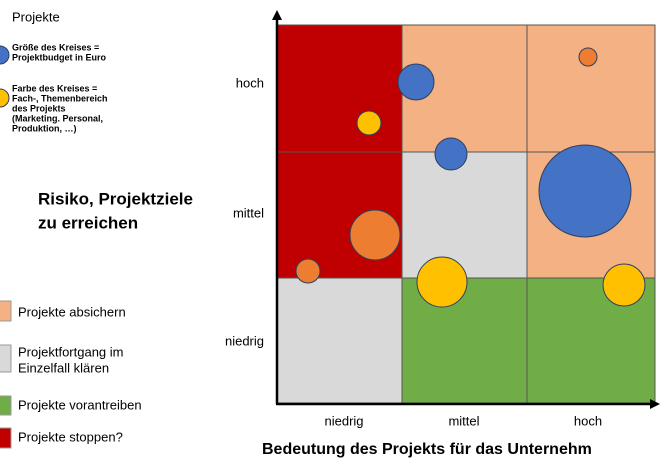 The height and width of the screenshot is (470, 660). I want to click on legend-label: Einzelfall klären, so click(63, 367).